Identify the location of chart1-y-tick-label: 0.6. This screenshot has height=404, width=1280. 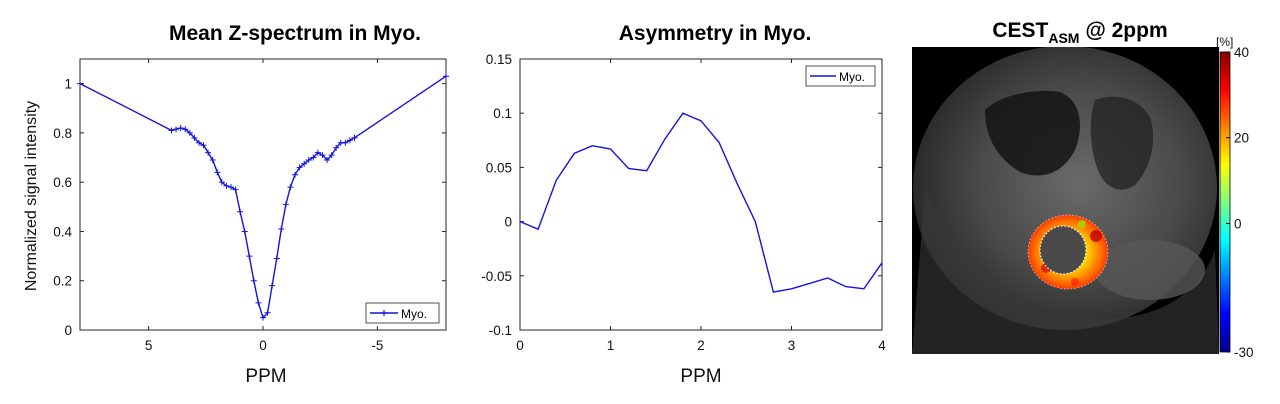
(62, 182).